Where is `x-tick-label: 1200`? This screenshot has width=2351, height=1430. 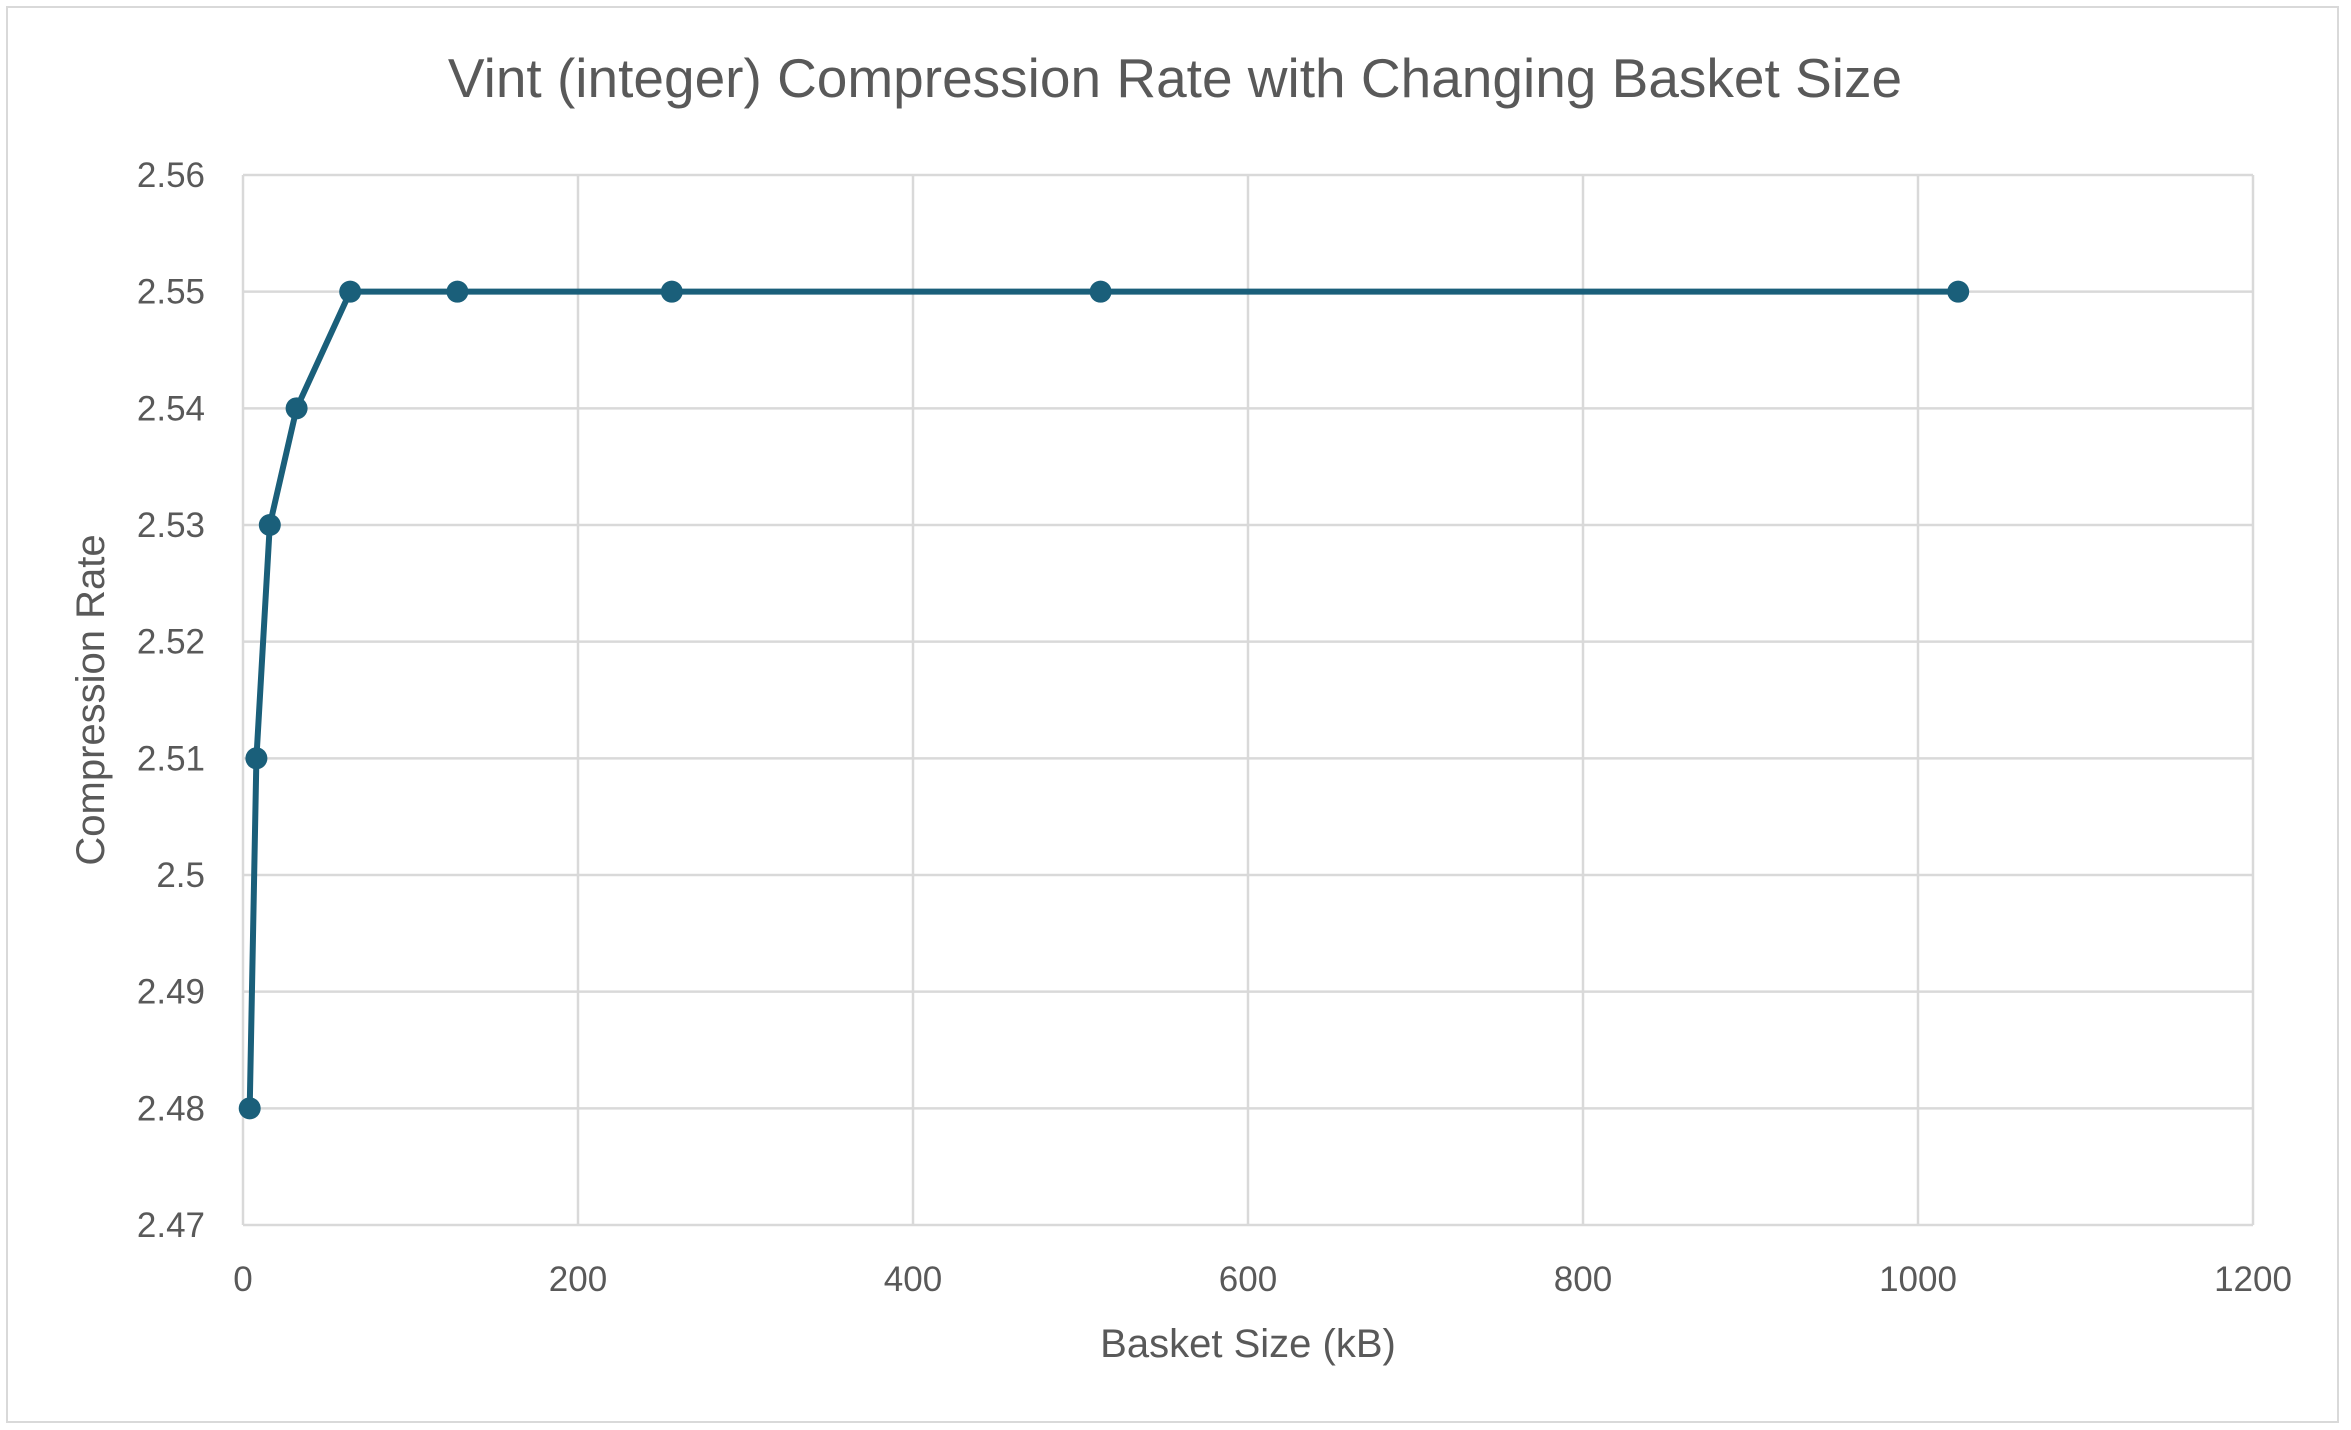 x-tick-label: 1200 is located at coordinates (2253, 1279).